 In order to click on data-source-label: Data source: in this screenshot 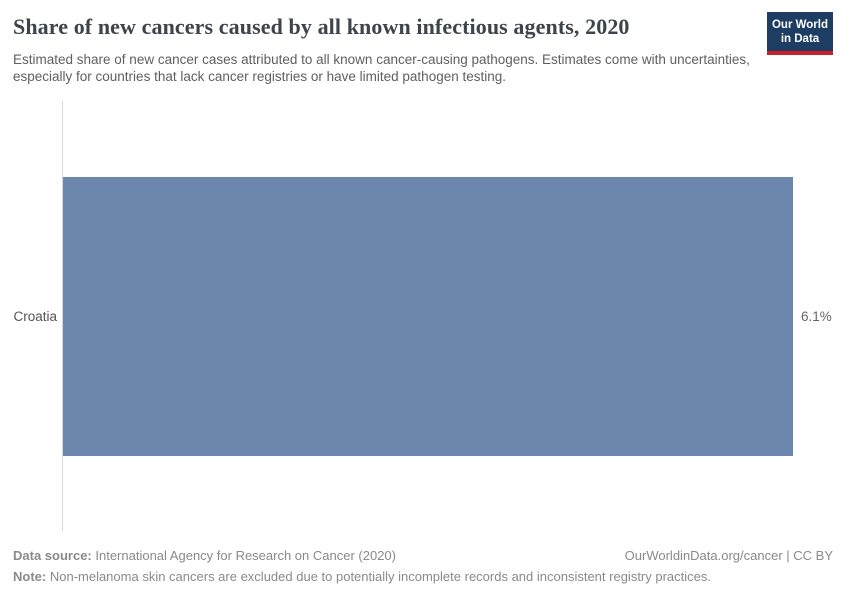, I will do `click(52, 555)`.